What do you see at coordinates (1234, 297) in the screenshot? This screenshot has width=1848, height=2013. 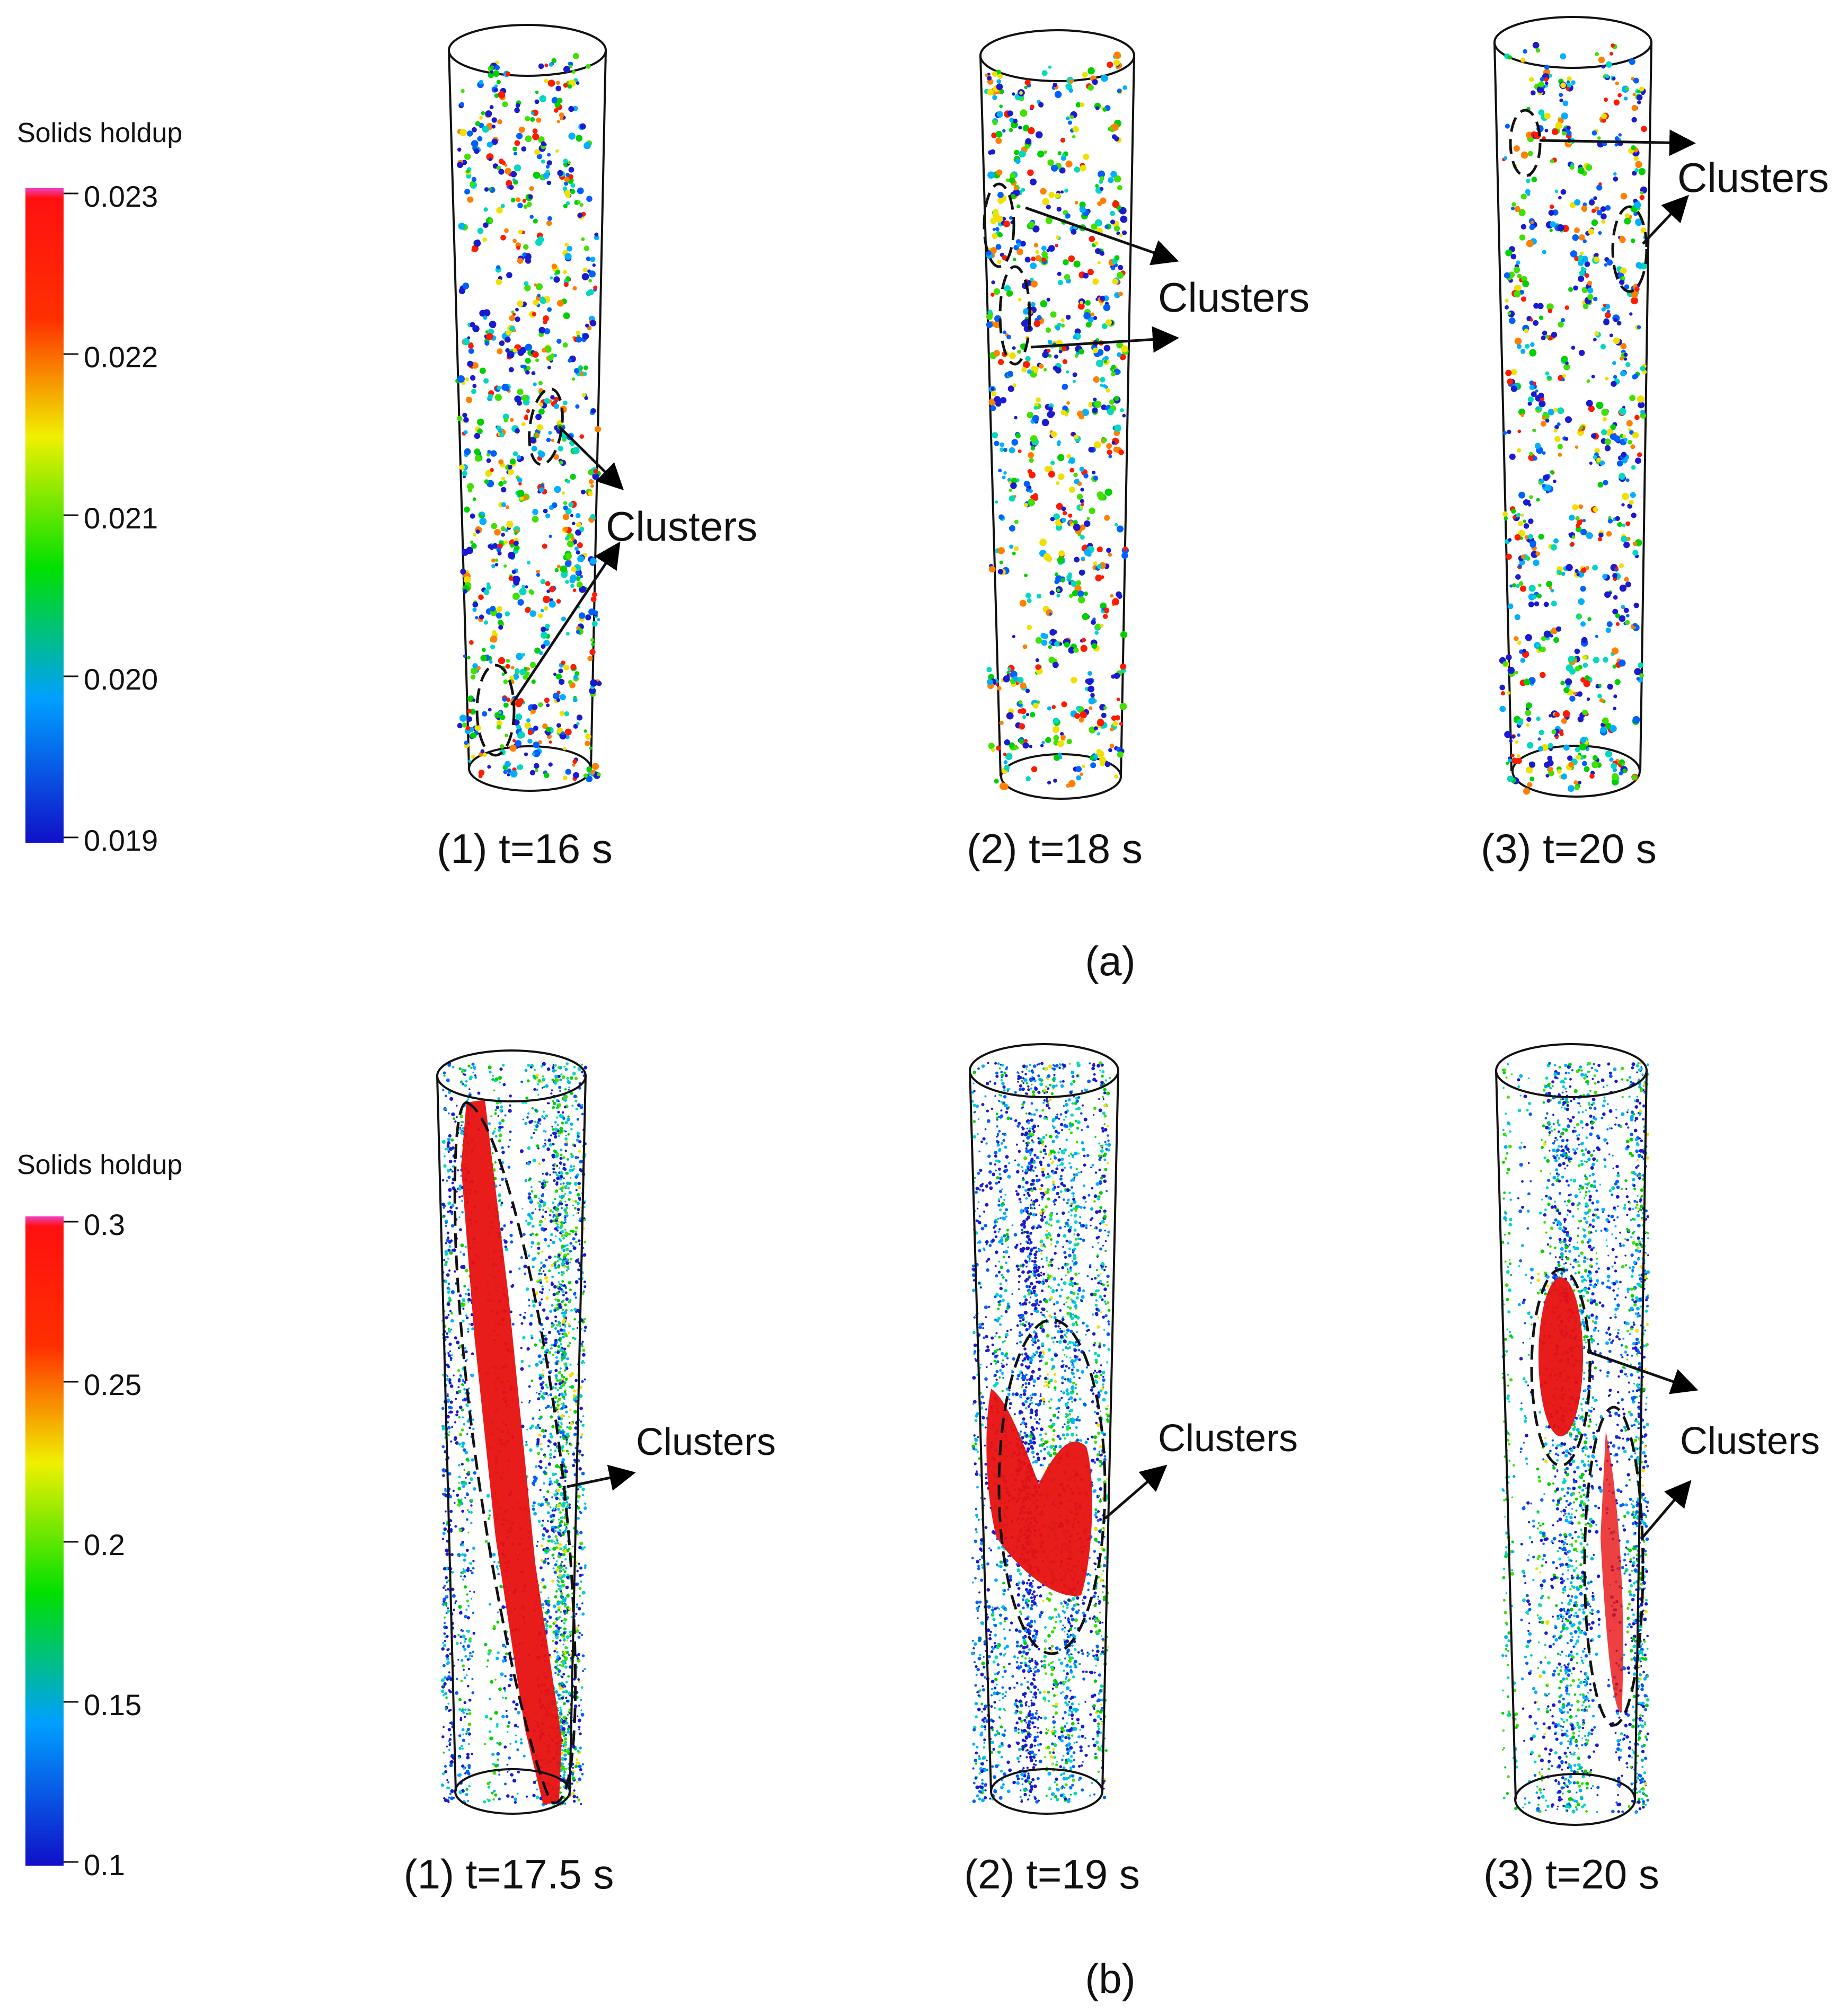 I see `riser-a2-annotation: Clusters` at bounding box center [1234, 297].